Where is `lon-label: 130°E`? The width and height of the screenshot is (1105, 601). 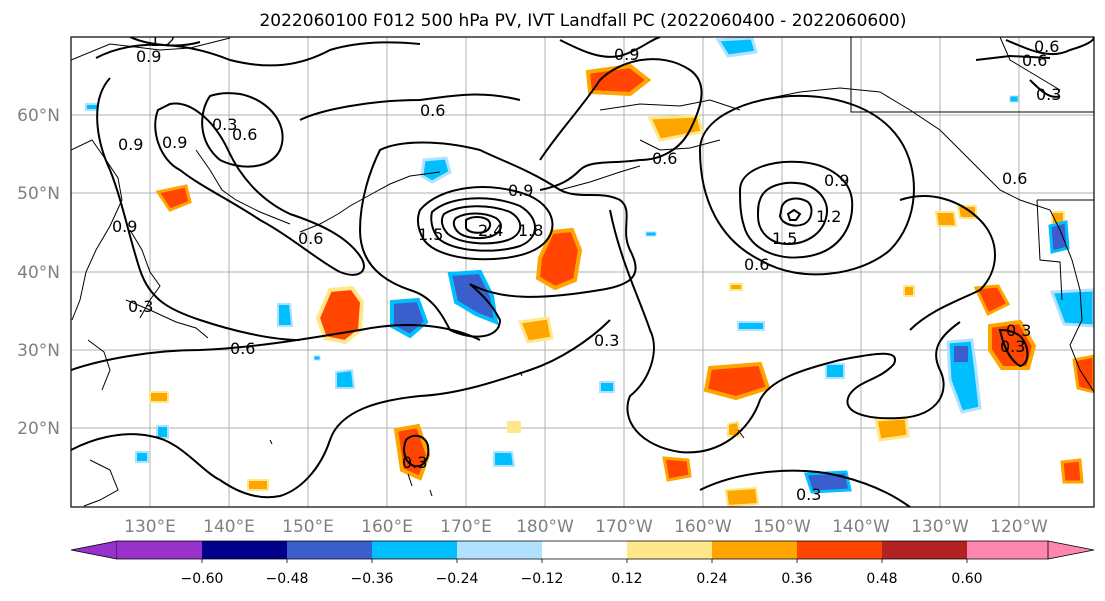 lon-label: 130°E is located at coordinates (150, 527).